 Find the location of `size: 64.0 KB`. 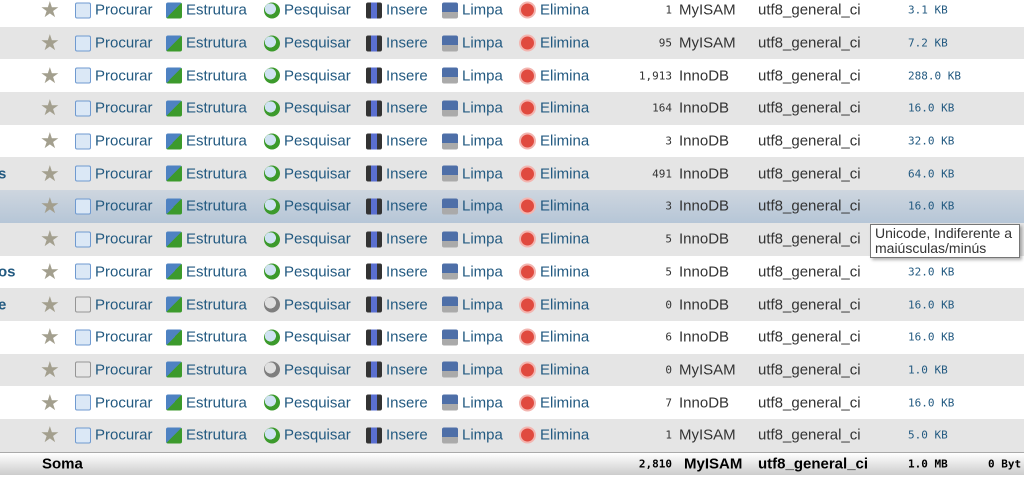

size: 64.0 KB is located at coordinates (931, 174).